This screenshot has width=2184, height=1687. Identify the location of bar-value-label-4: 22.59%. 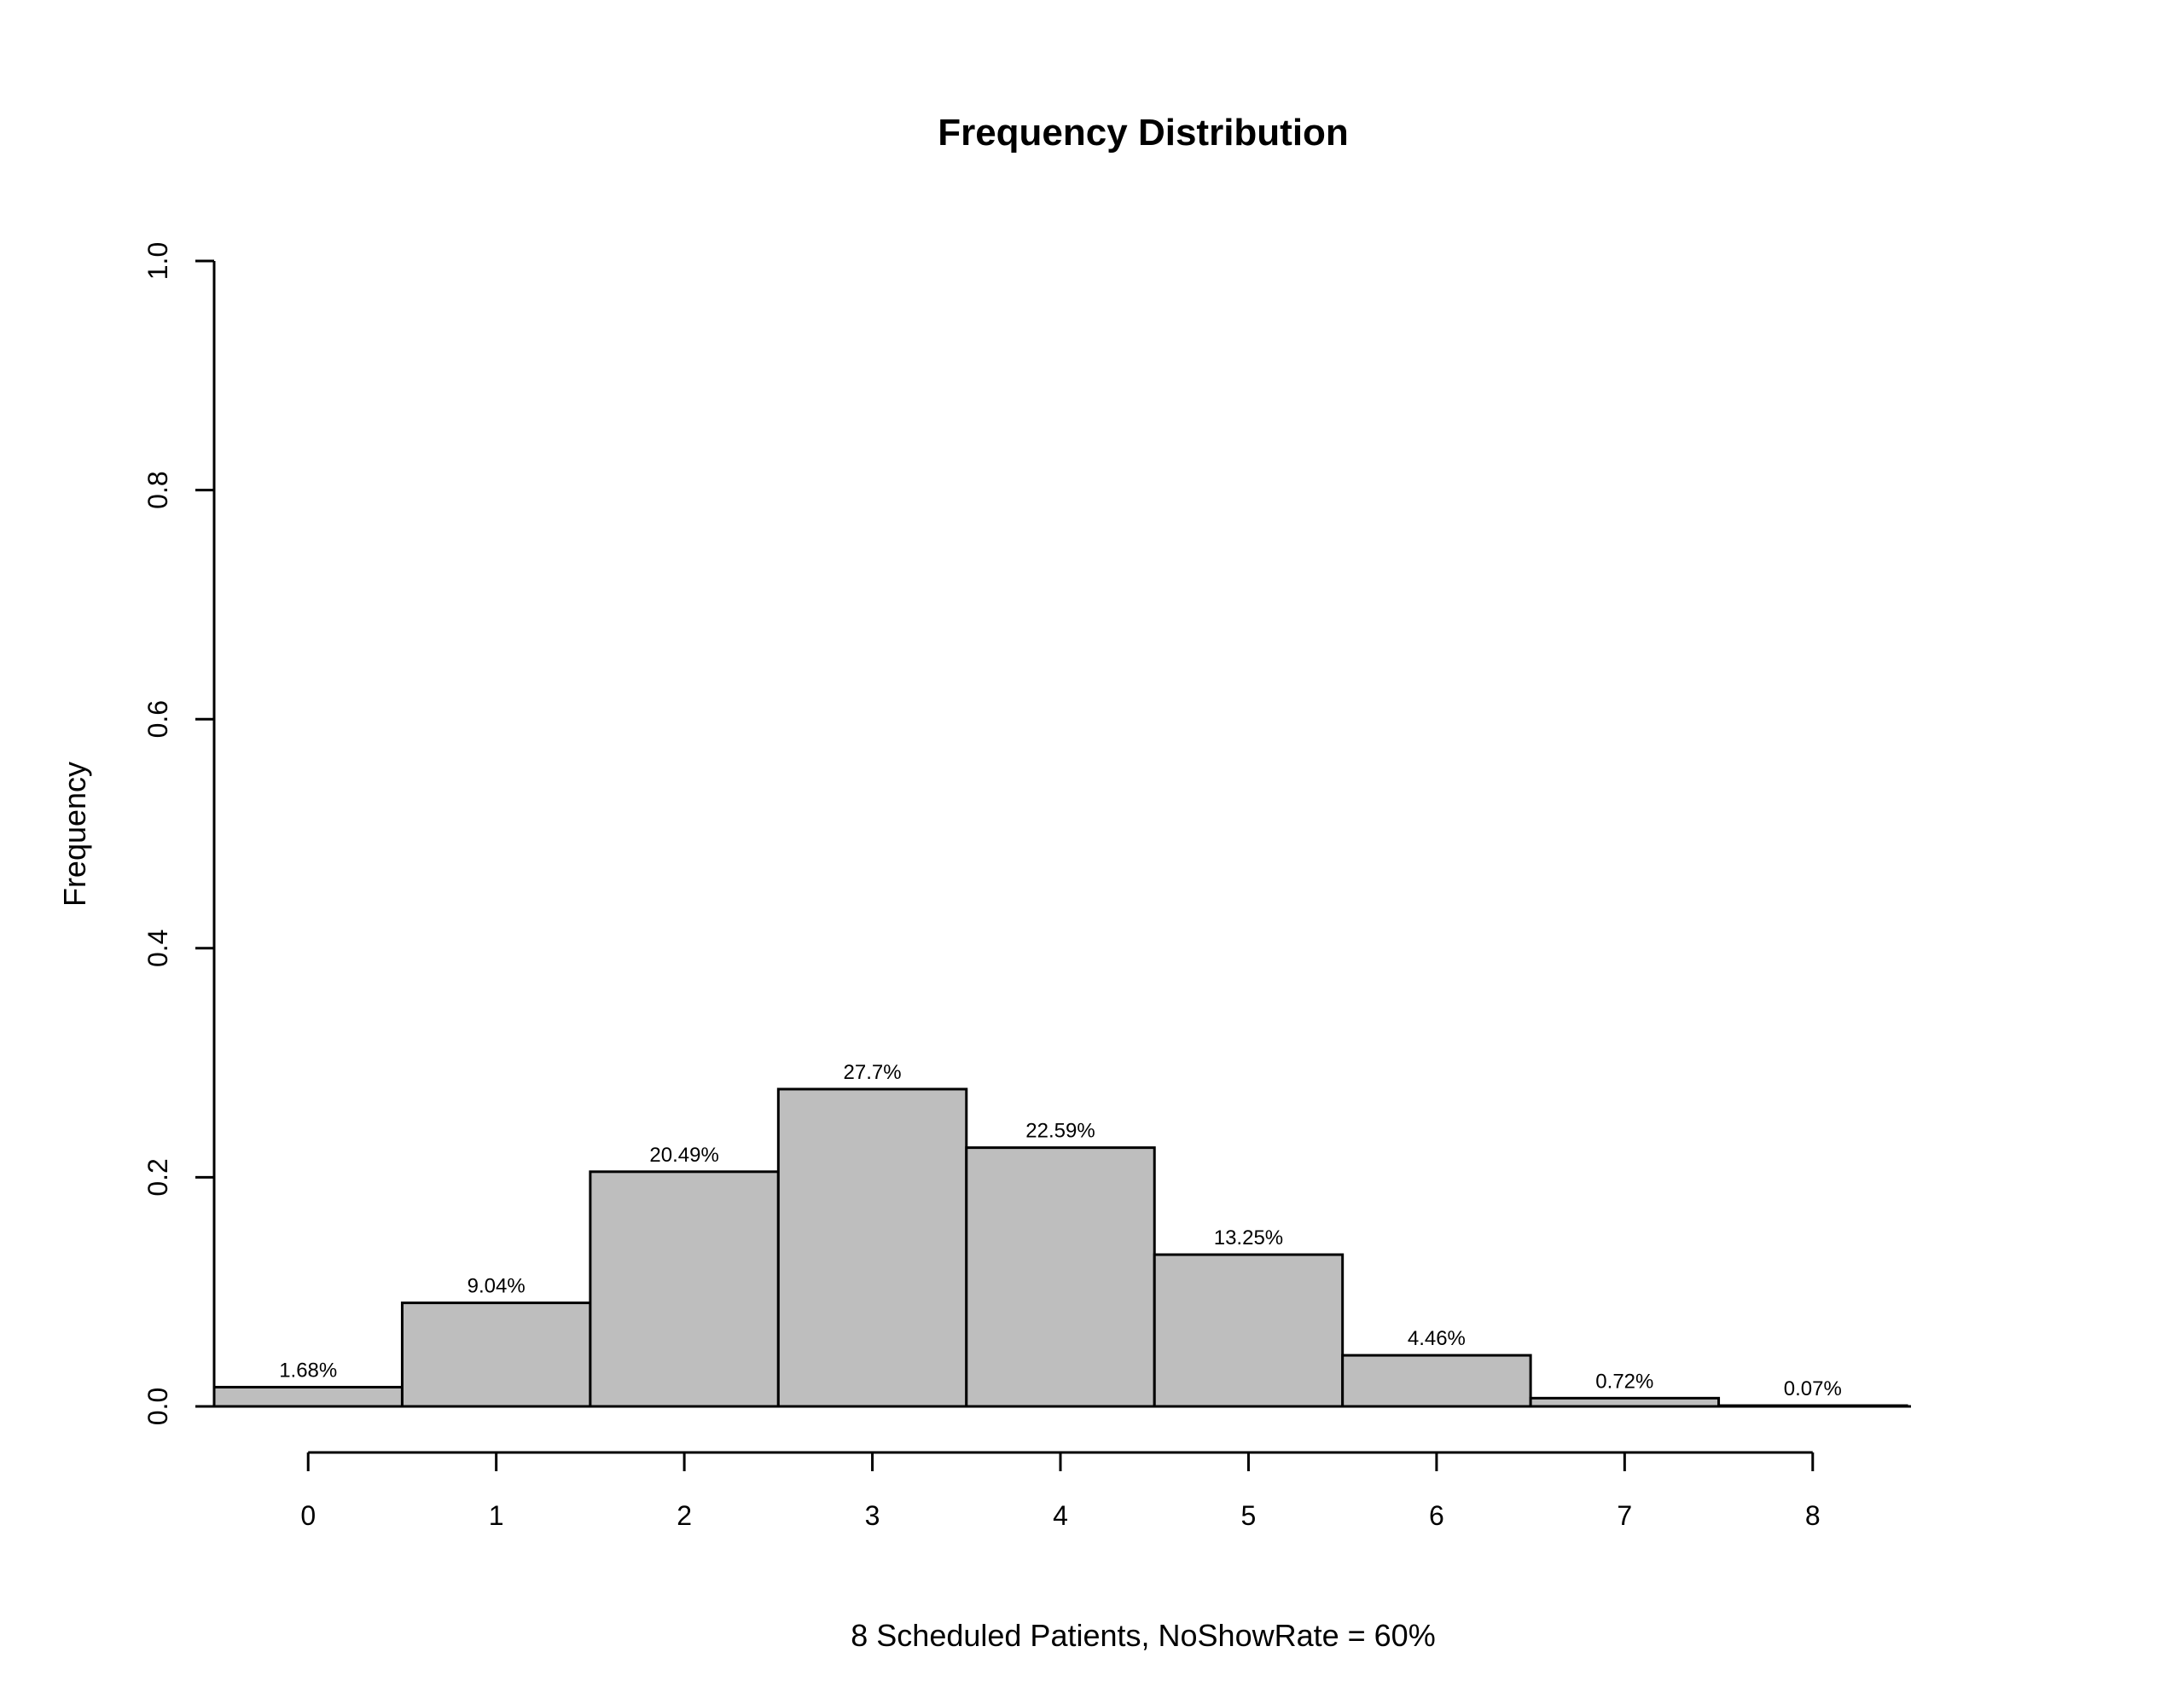
(1060, 1132).